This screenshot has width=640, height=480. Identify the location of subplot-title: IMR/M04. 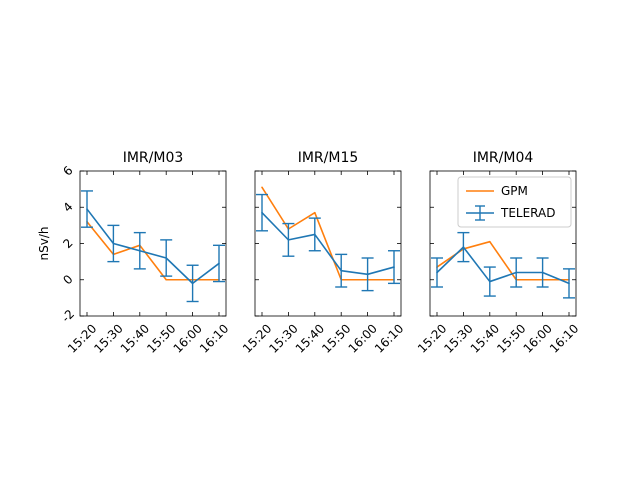
(503, 158).